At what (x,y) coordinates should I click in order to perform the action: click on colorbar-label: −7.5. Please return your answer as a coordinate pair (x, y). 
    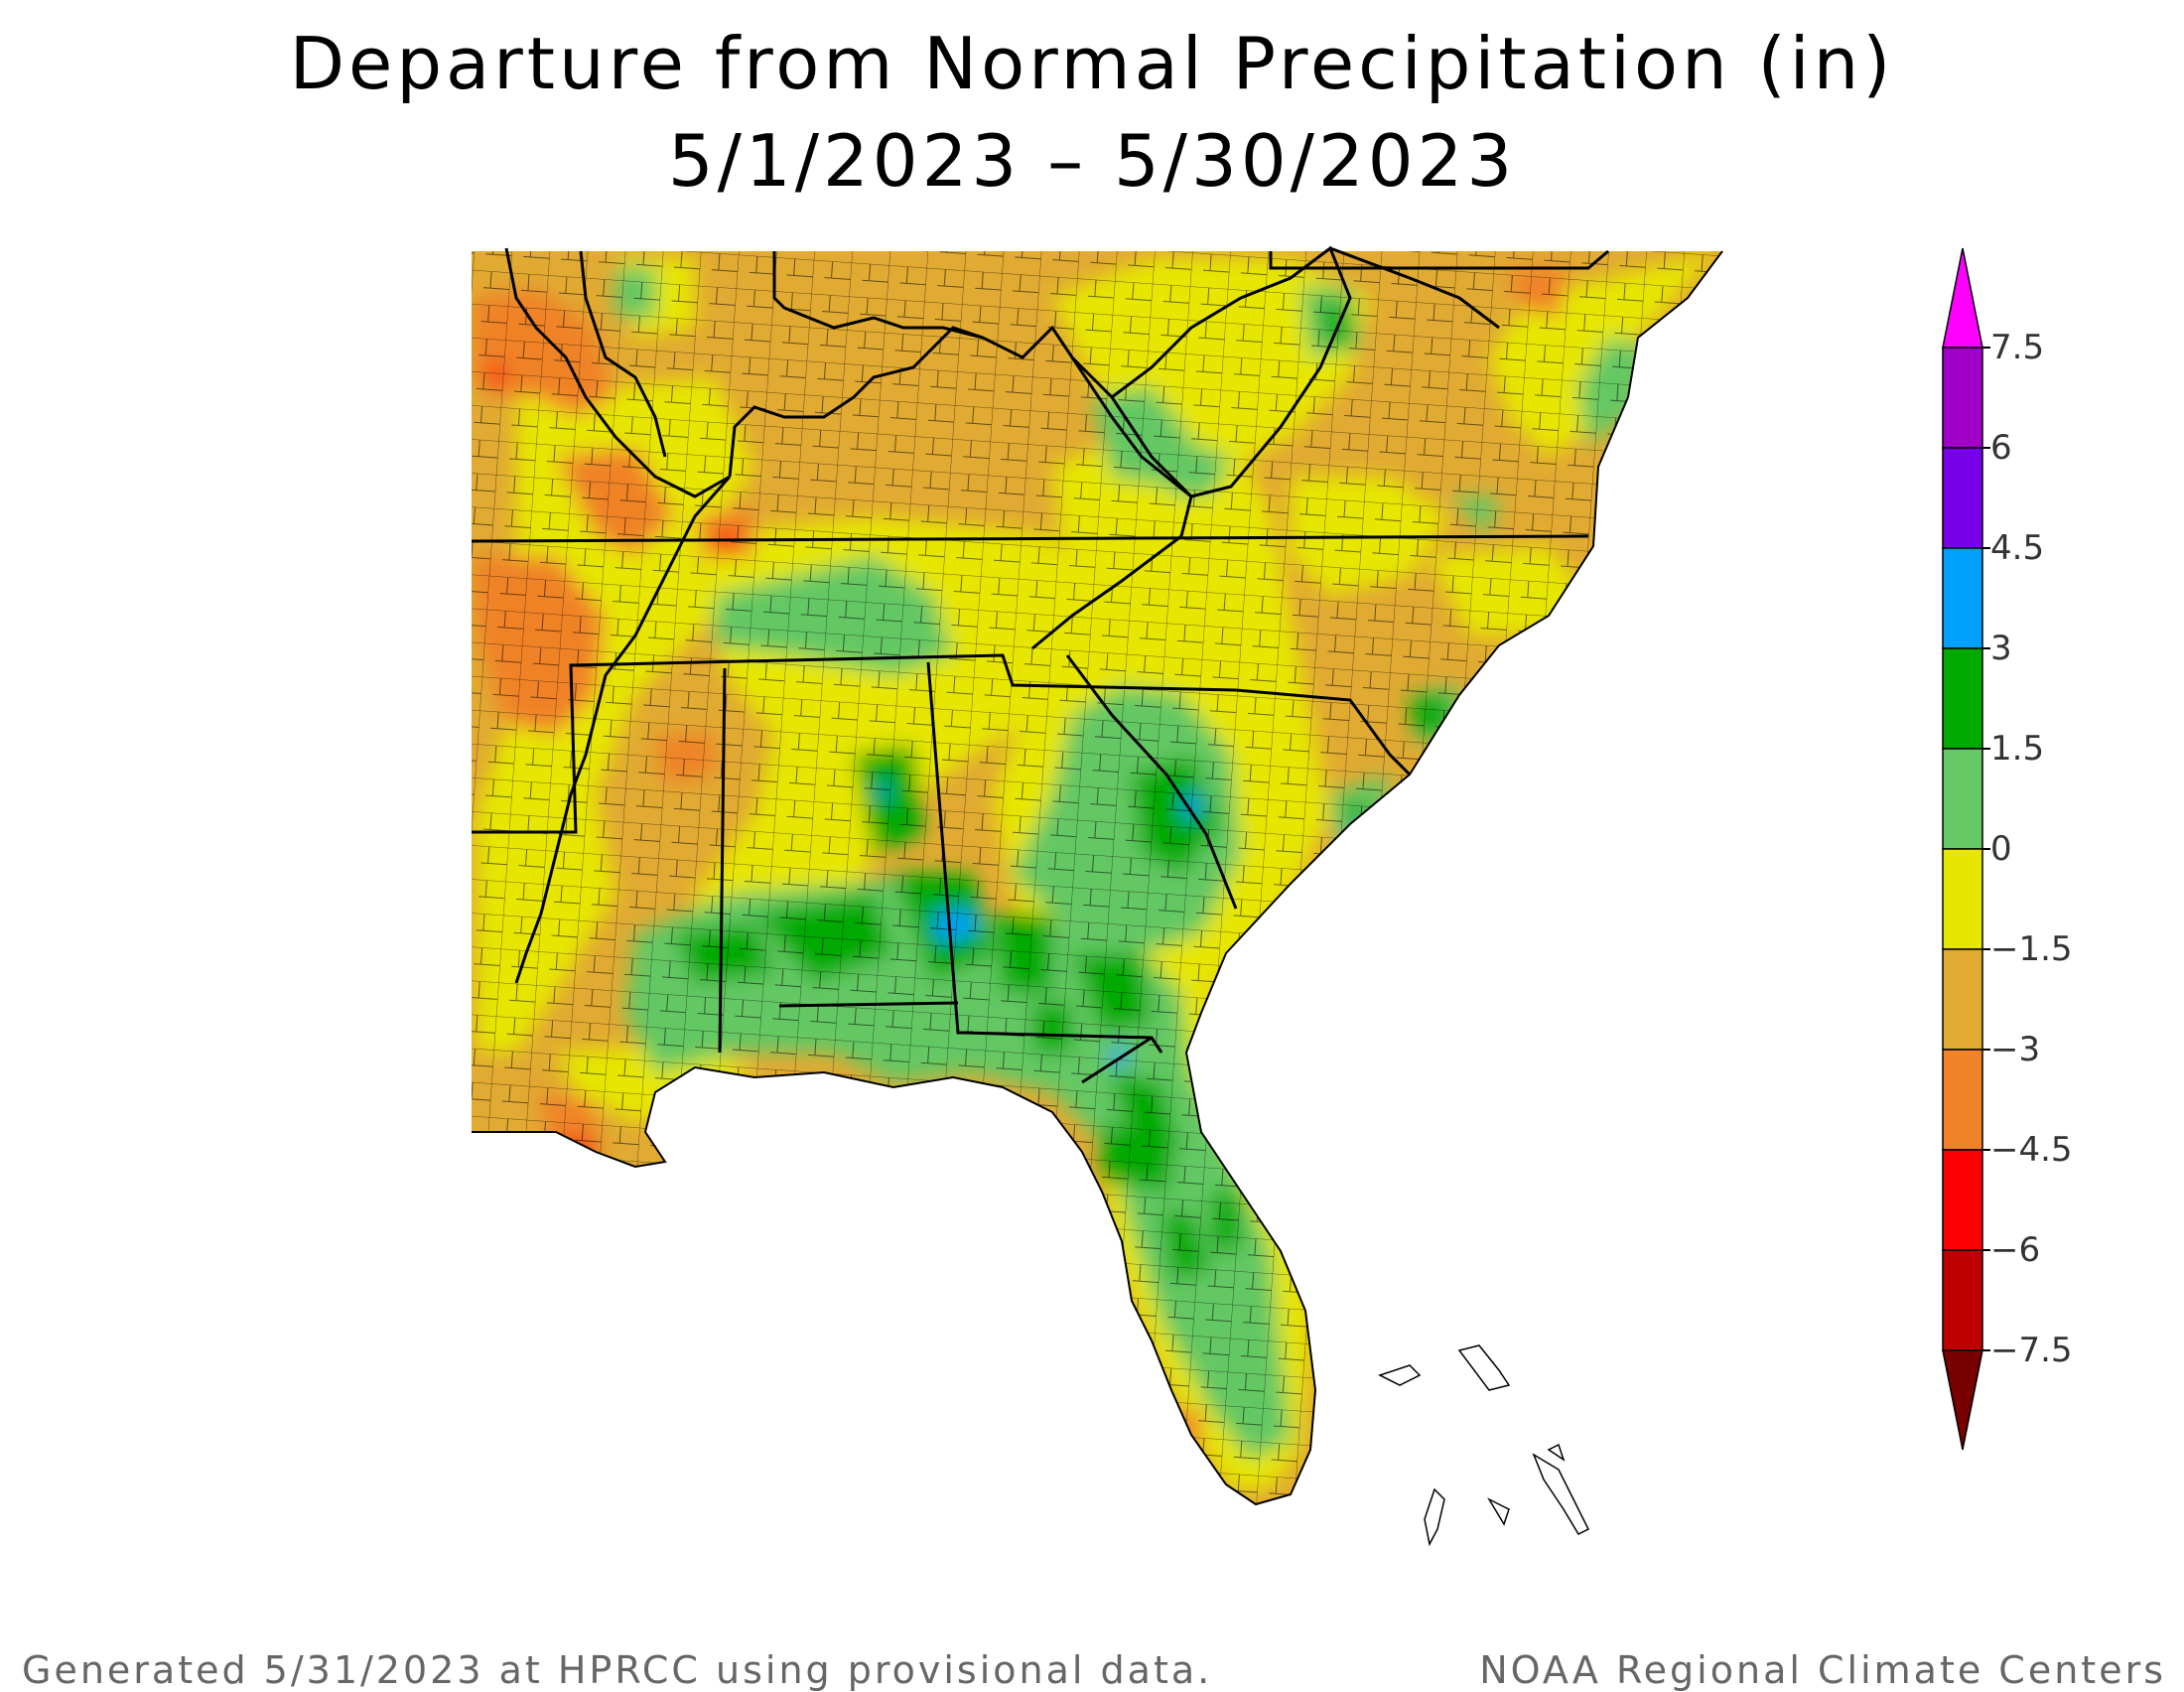
    Looking at the image, I should click on (2031, 1350).